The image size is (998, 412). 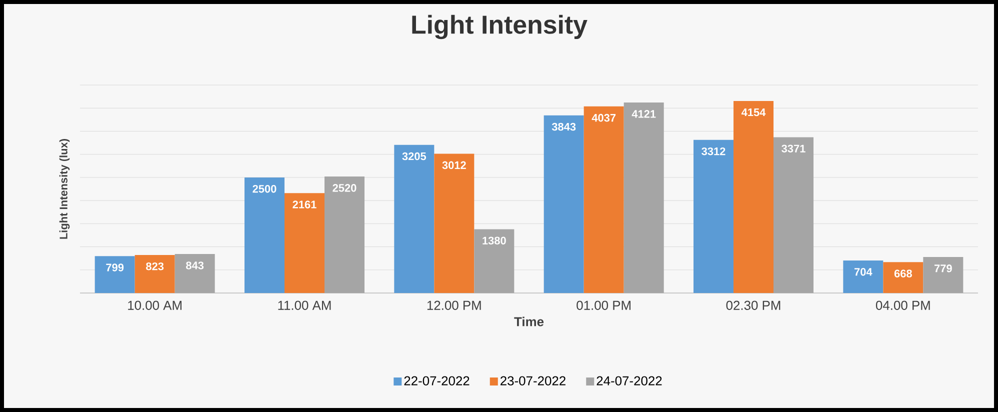 I want to click on legend-label: 23-07-2022, so click(x=533, y=381).